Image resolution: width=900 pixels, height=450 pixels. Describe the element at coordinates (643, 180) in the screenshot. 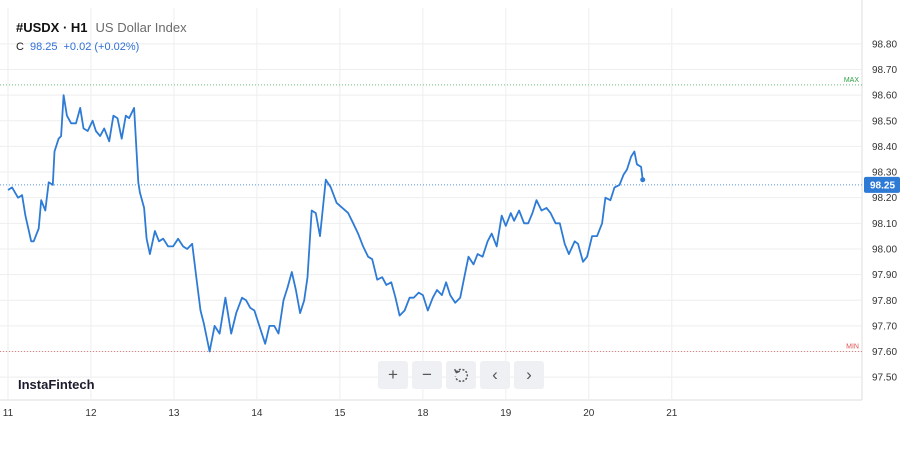

I see `last-point` at that location.